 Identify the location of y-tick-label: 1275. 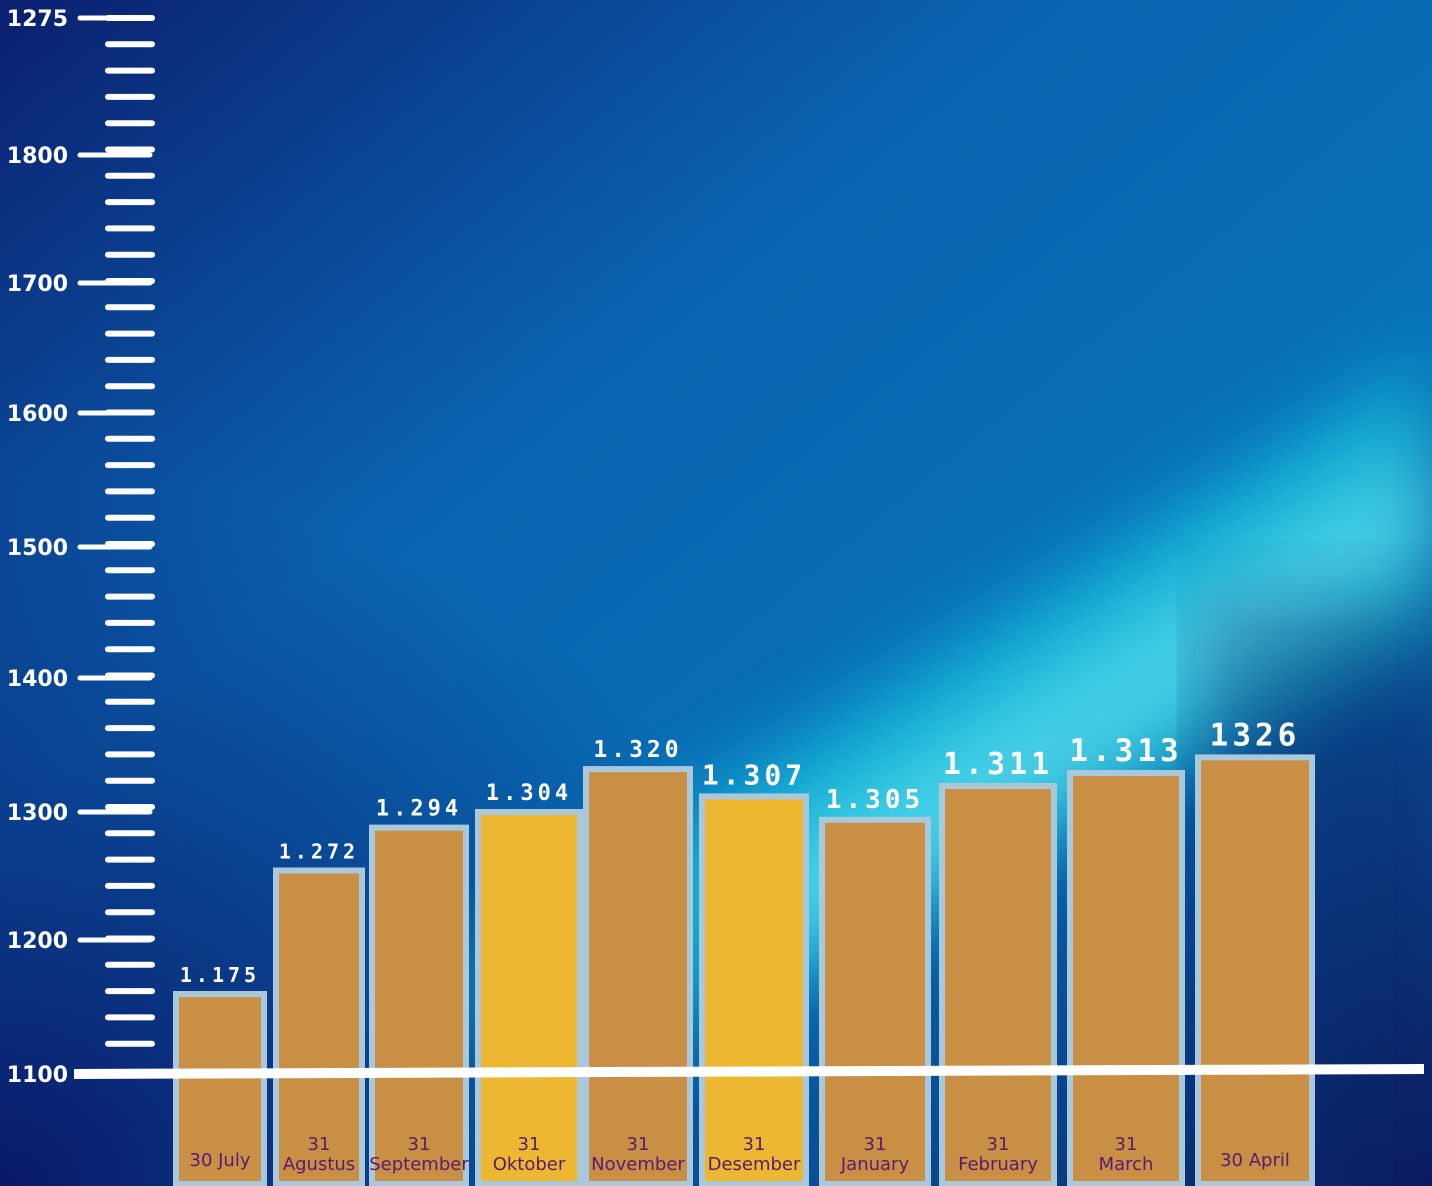
(37, 19).